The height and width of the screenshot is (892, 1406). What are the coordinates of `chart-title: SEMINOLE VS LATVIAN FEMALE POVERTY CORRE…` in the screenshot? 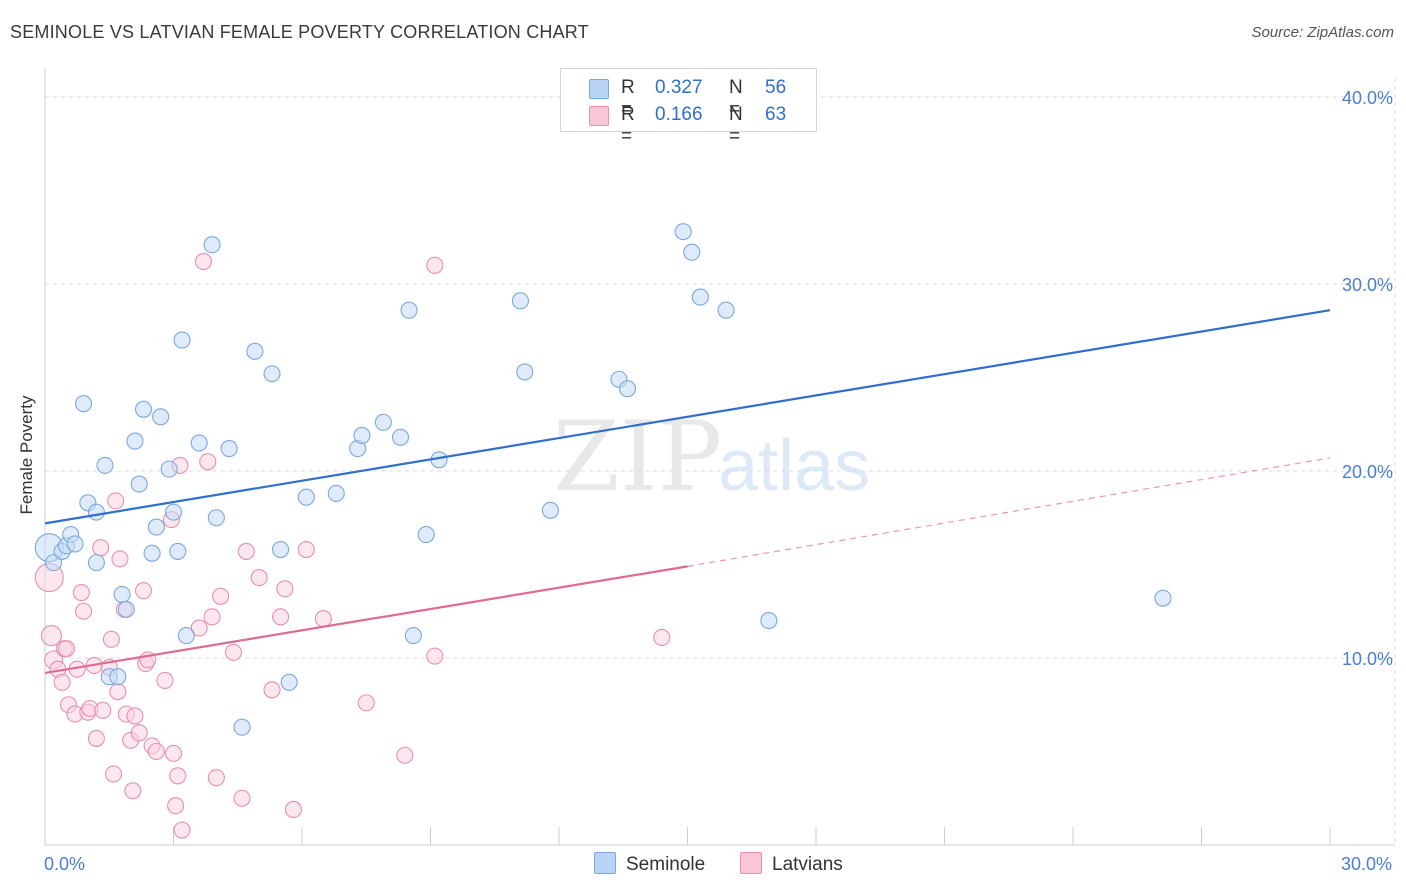 It's located at (299, 32).